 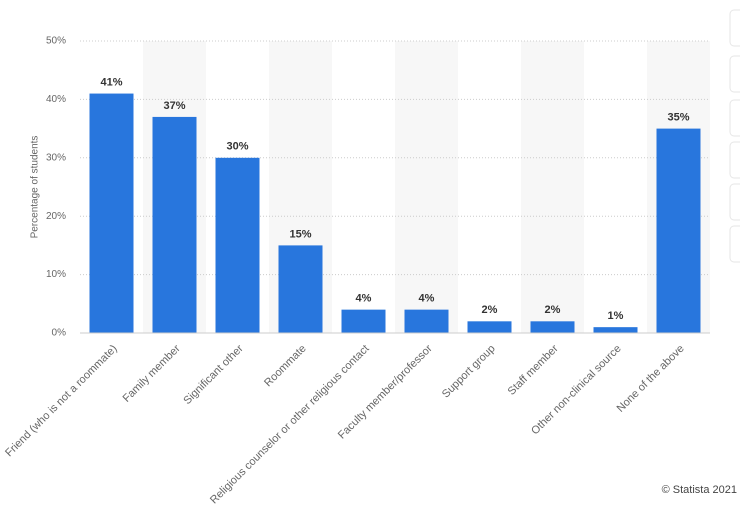 I want to click on y-tick-label: 0%, so click(x=59, y=333).